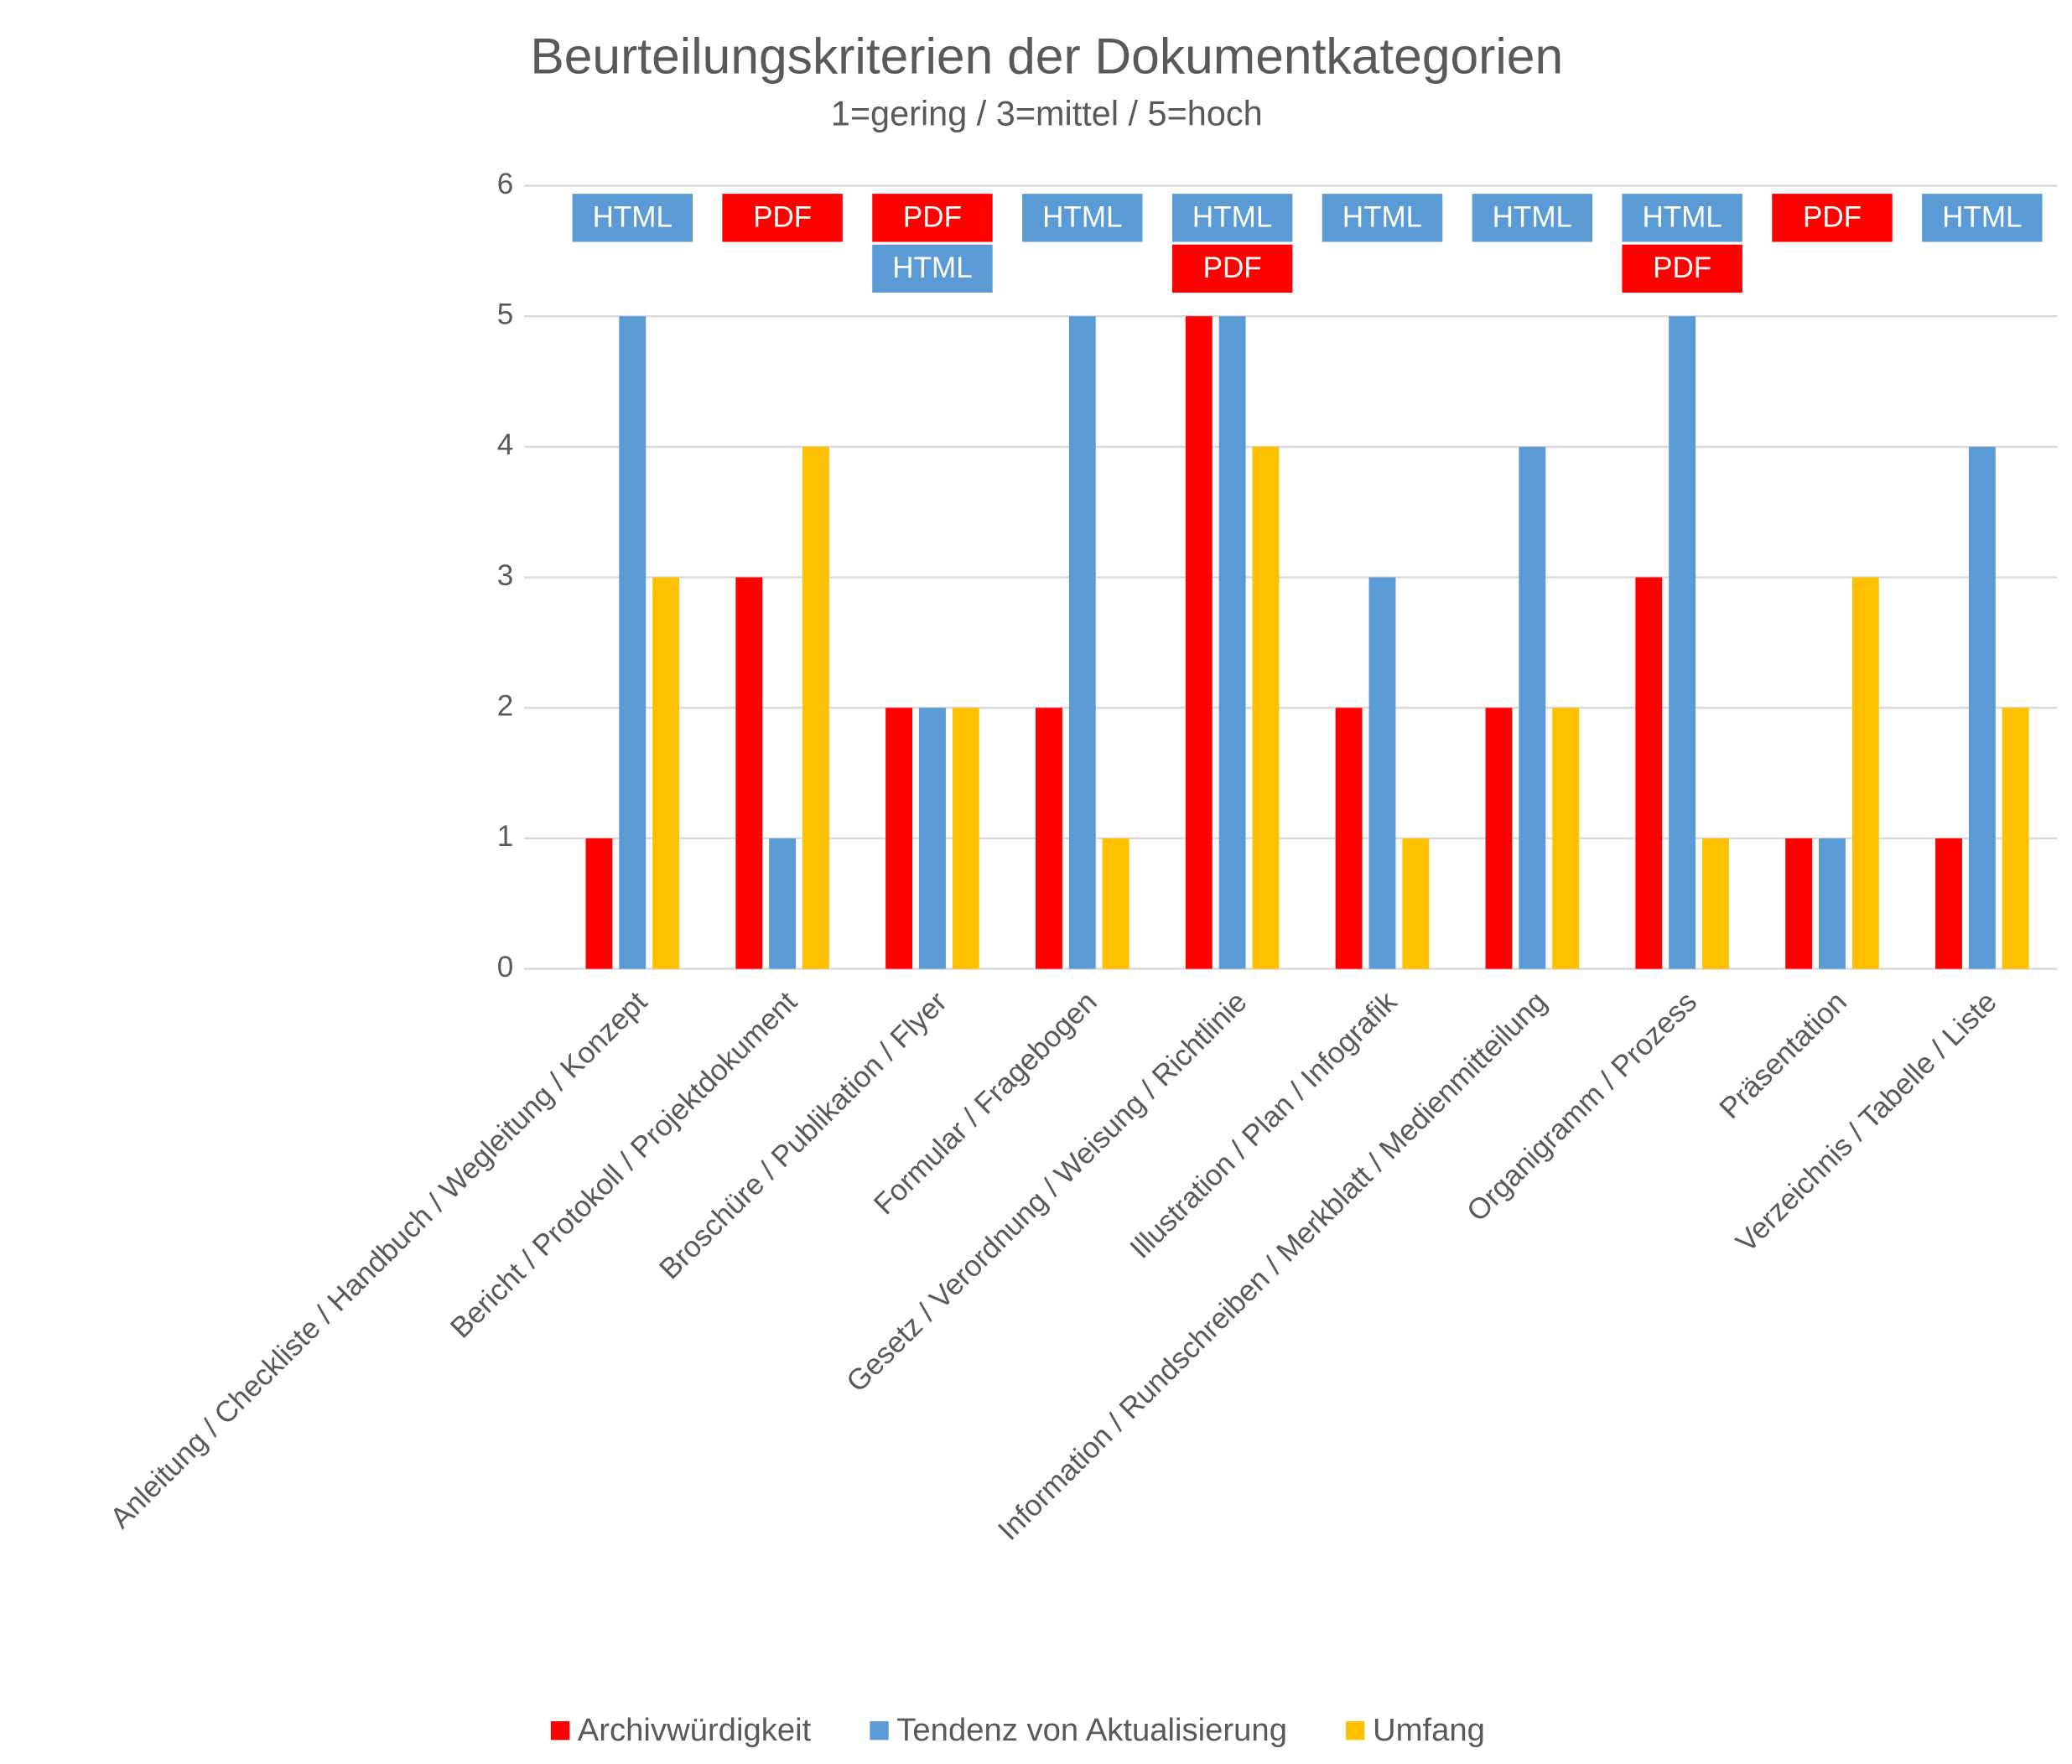  Describe the element at coordinates (1867, 1121) in the screenshot. I see `x-tick-label: Verzeichnis / Tabelle / Liste` at that location.